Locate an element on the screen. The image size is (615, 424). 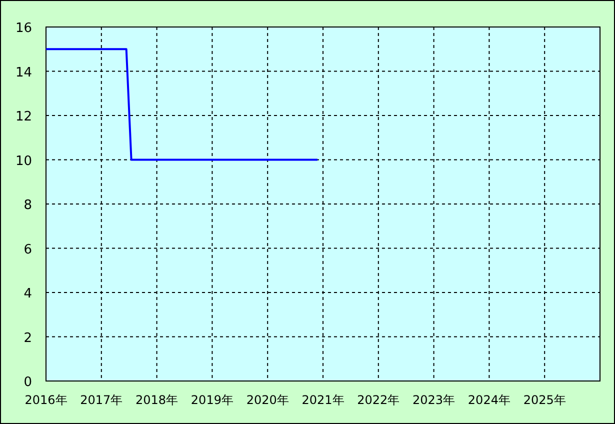
x-tick-label: 2017年 is located at coordinates (101, 400).